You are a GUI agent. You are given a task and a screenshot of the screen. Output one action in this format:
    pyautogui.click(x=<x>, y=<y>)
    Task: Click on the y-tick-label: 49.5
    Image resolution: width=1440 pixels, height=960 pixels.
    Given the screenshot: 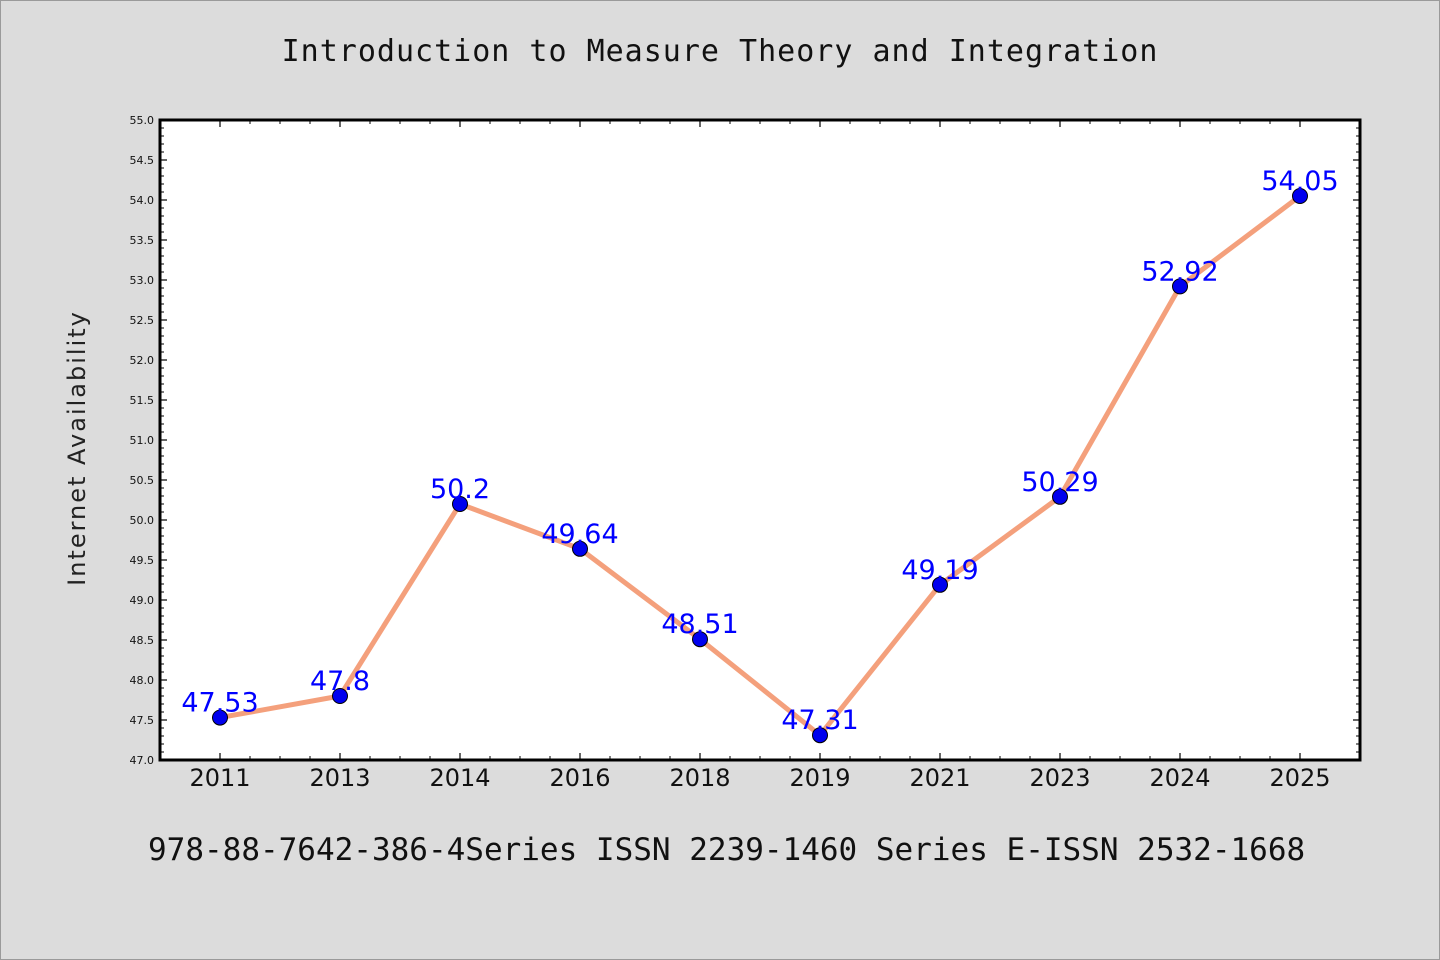 What is the action you would take?
    pyautogui.click(x=142, y=560)
    